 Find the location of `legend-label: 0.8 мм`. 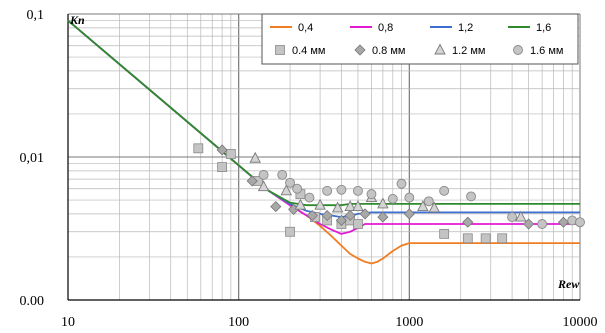

legend-label: 0.8 мм is located at coordinates (388, 51).